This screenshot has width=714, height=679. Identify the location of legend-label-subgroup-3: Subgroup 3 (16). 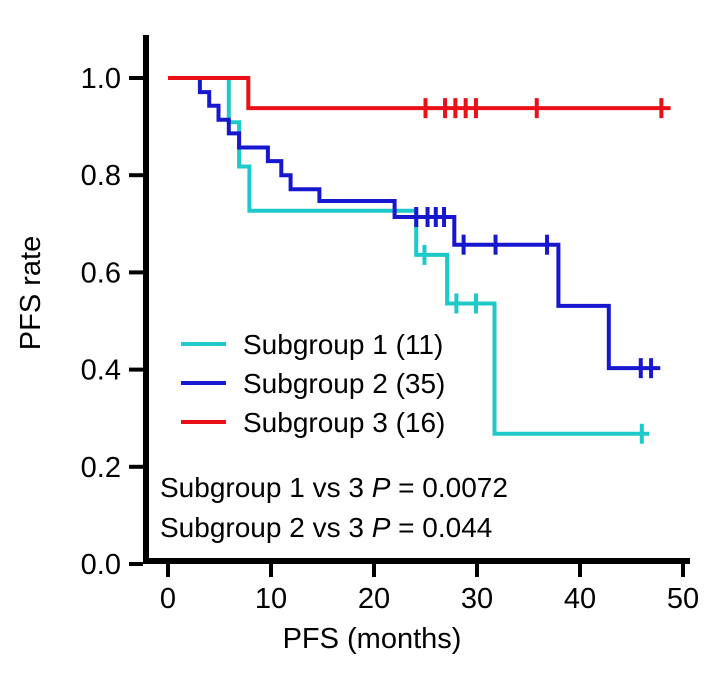
(344, 422).